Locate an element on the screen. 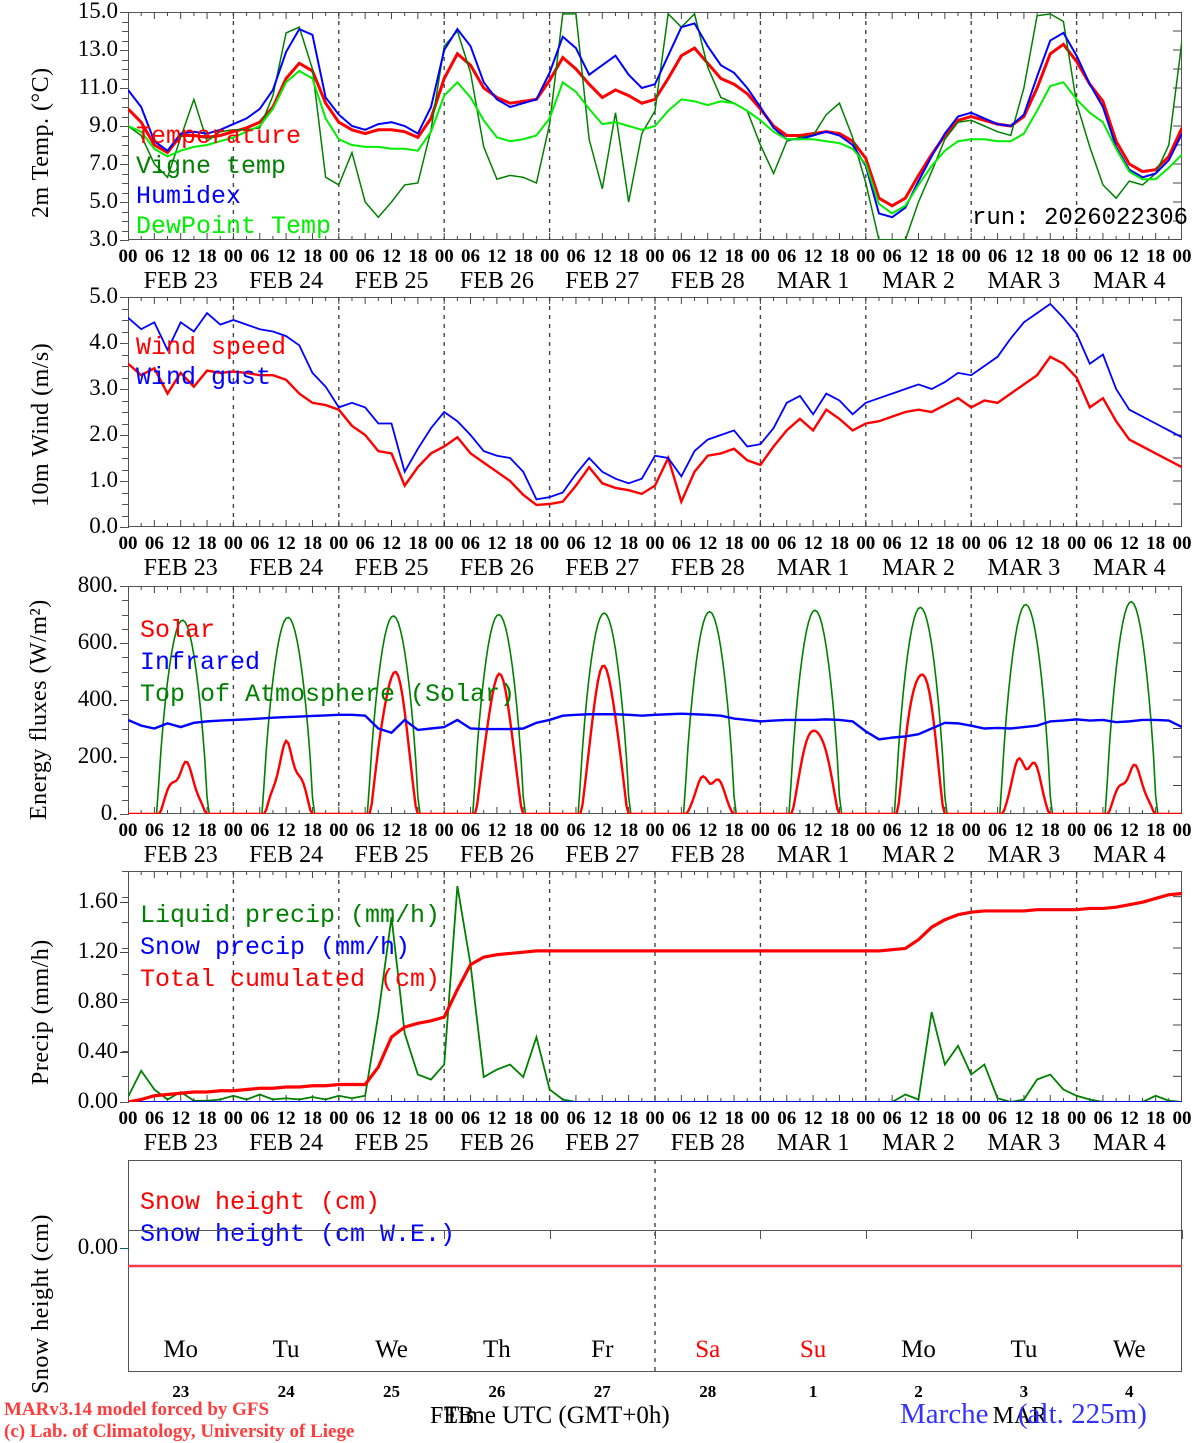  wind-ytick: 3.0 is located at coordinates (103, 387).